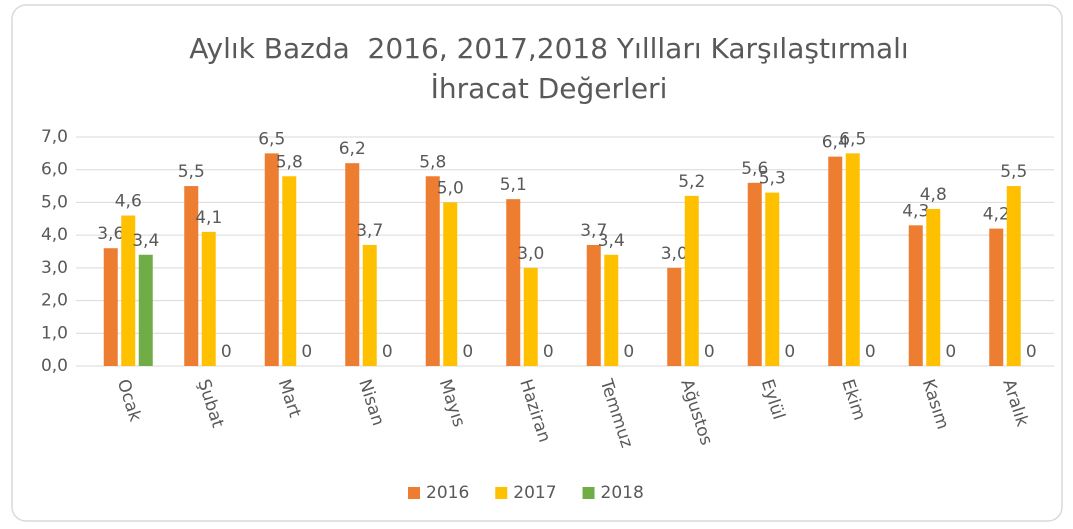 The height and width of the screenshot is (529, 1073). I want to click on data-label: 3,6, so click(110, 234).